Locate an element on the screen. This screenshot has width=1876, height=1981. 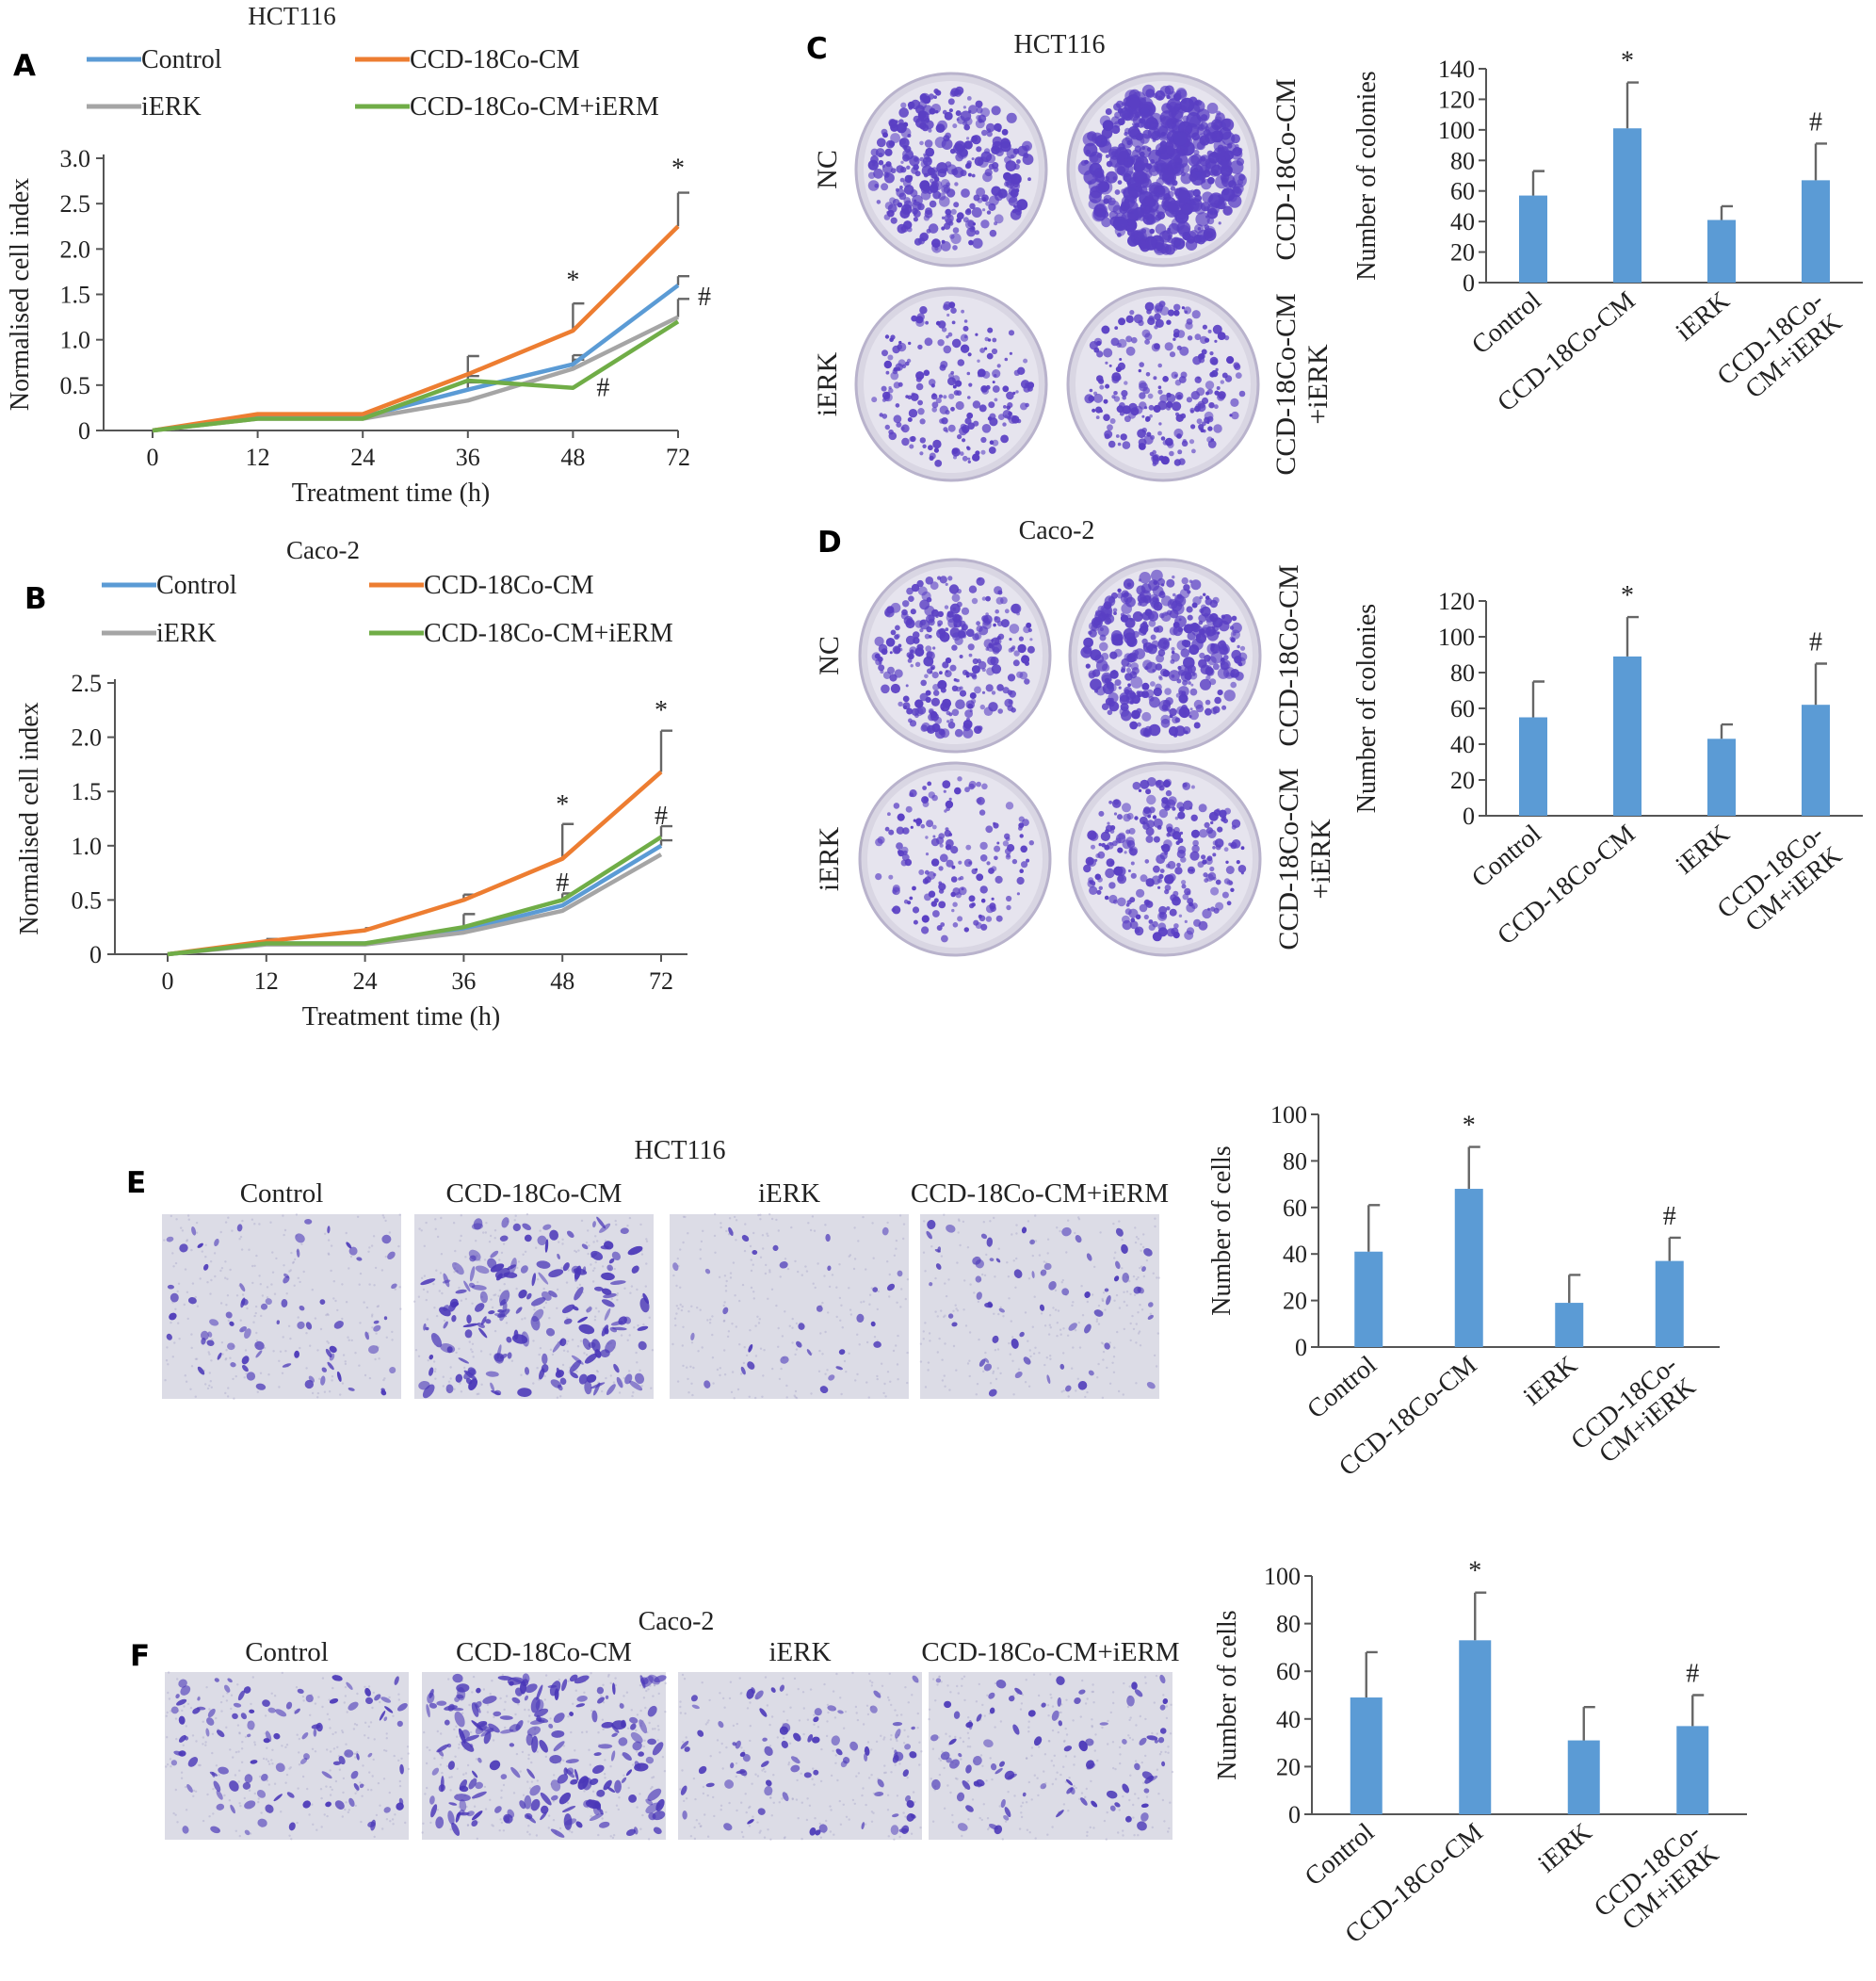
y-tick-label: 0 is located at coordinates (1294, 1814).